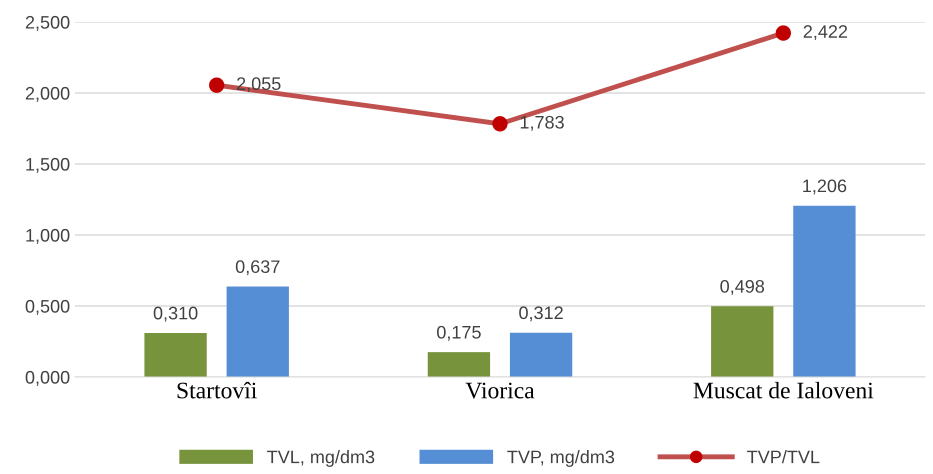 This screenshot has width=933, height=474. Describe the element at coordinates (217, 390) in the screenshot. I see `x-tick-label: Startovîi` at that location.